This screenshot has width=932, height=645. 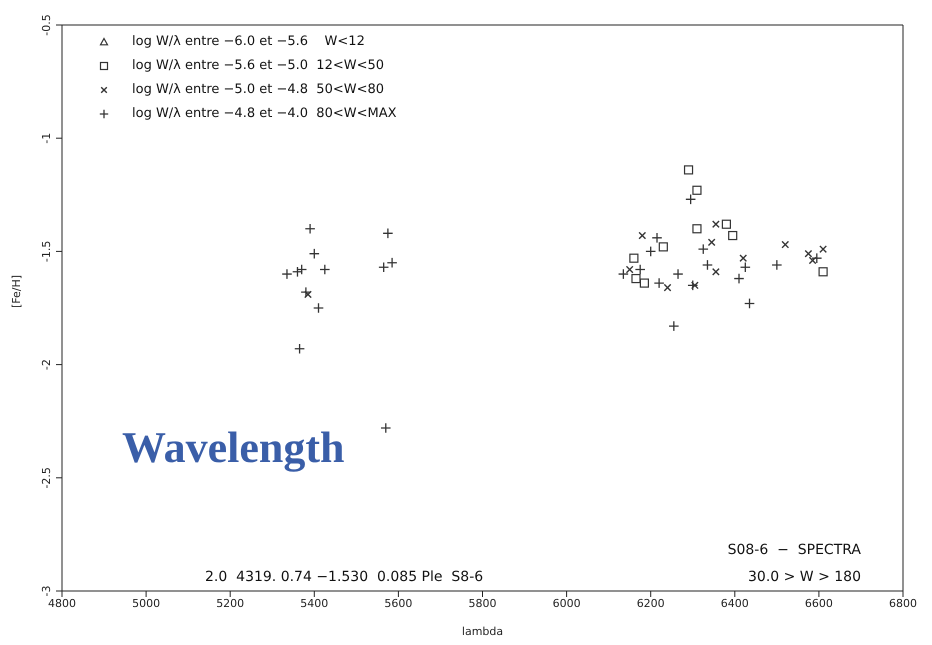 What do you see at coordinates (230, 603) in the screenshot?
I see `x-tick-label: 5200` at bounding box center [230, 603].